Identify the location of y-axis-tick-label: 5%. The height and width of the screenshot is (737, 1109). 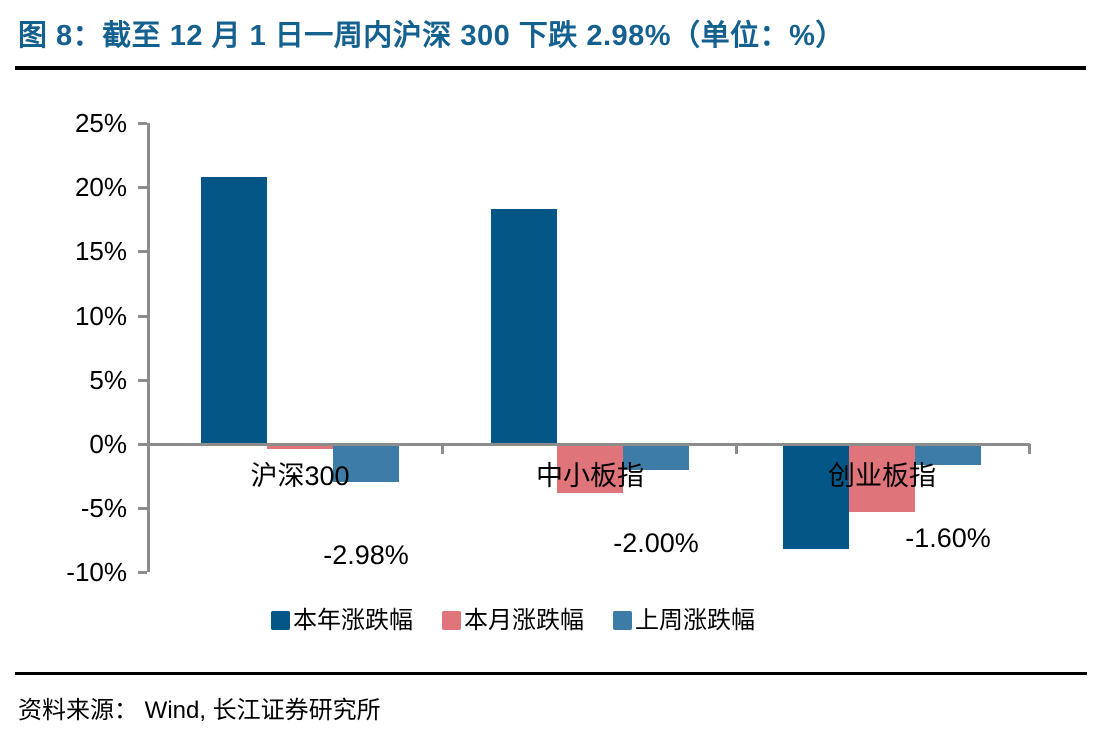
(108, 379).